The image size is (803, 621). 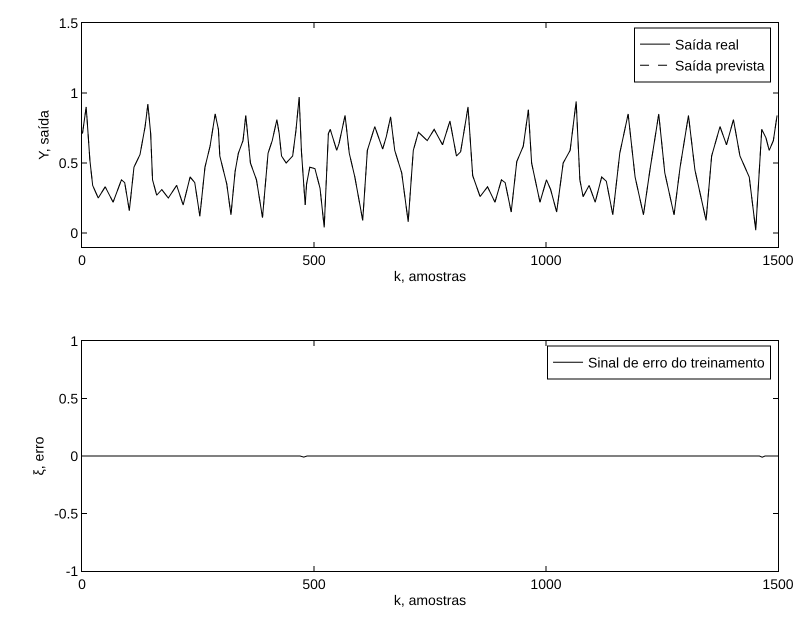 I want to click on legend-label: Saída prevista, so click(x=720, y=66).